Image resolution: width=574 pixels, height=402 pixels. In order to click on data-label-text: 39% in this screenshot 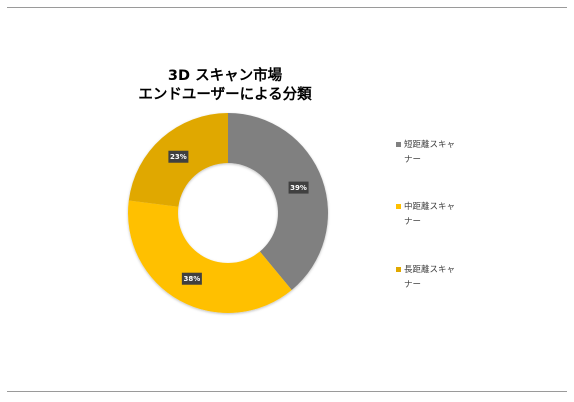, I will do `click(298, 188)`.